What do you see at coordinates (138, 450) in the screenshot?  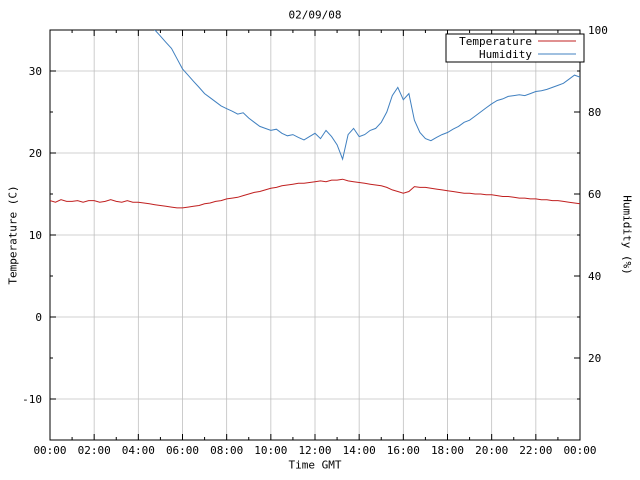 I see `svg-text: 04:00` at bounding box center [138, 450].